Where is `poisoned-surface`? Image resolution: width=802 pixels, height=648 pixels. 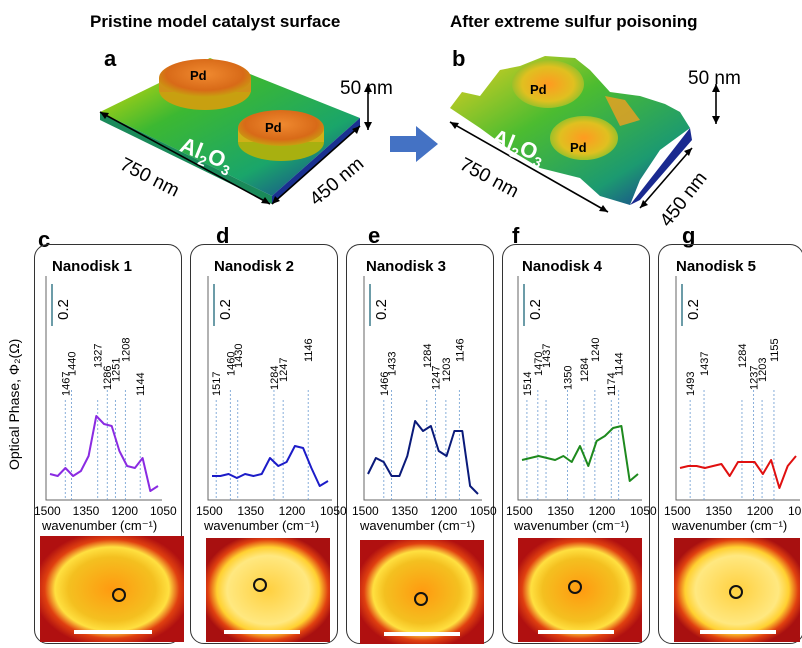 poisoned-surface is located at coordinates (571, 130).